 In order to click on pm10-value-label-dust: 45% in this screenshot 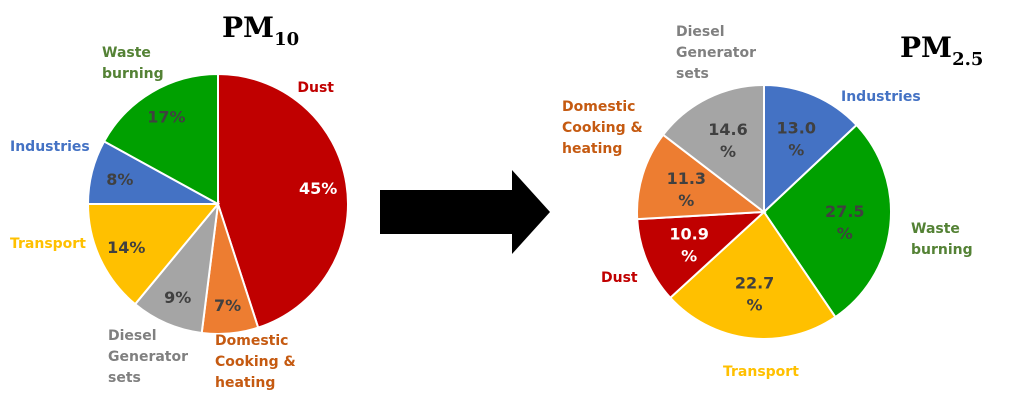, I will do `click(318, 188)`.